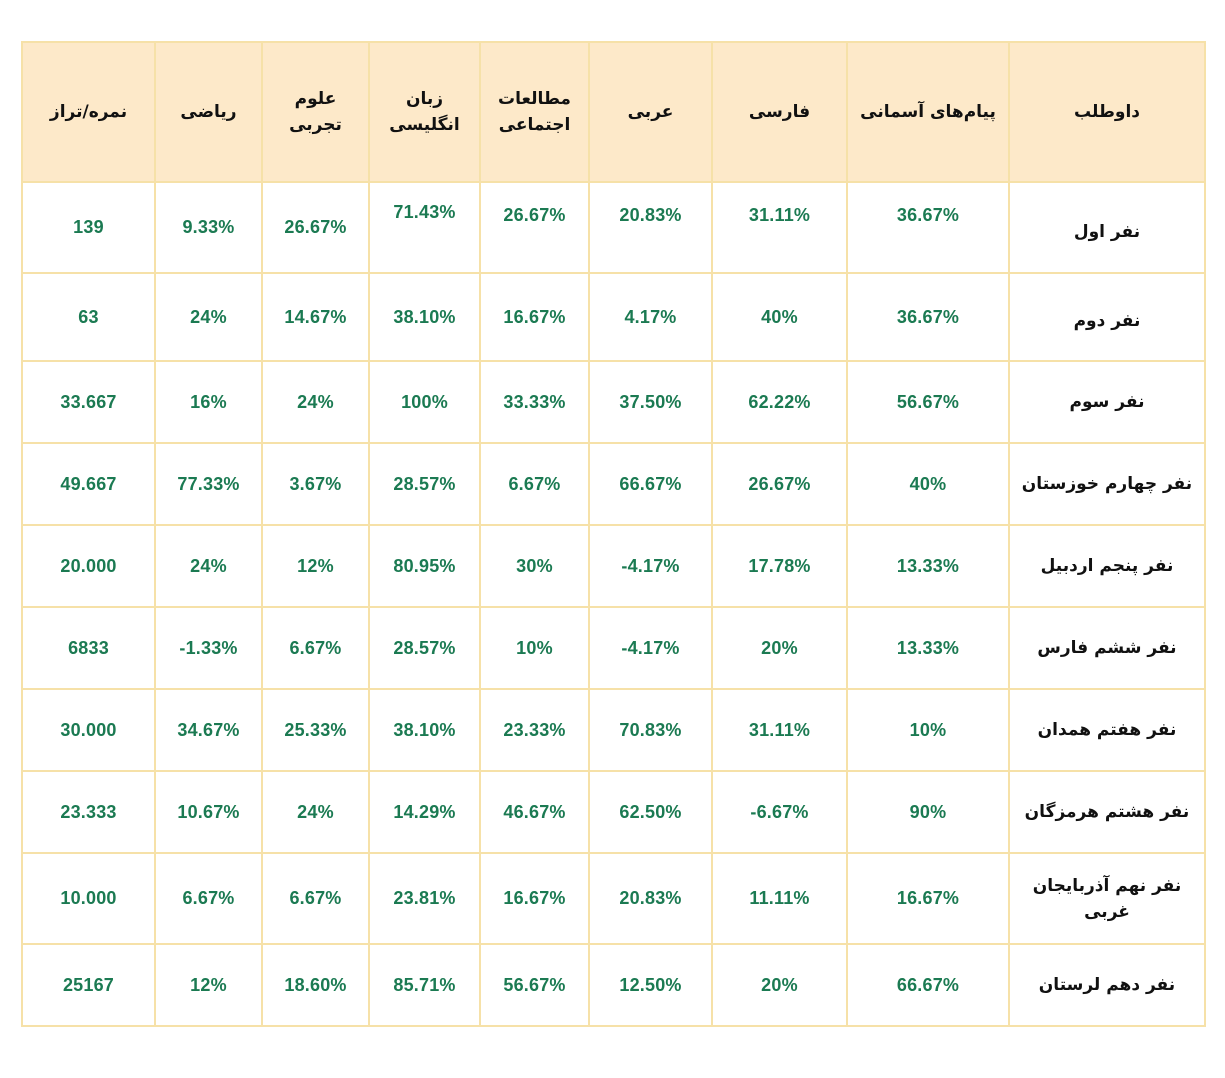 This screenshot has width=1225, height=1078. What do you see at coordinates (88, 812) in the screenshot?
I see `score-value: 23.333` at bounding box center [88, 812].